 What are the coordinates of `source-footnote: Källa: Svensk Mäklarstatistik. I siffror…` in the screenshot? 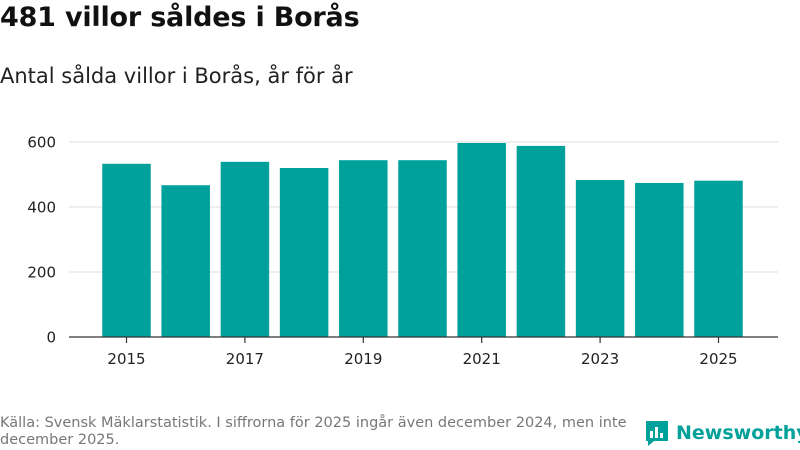 It's located at (313, 431).